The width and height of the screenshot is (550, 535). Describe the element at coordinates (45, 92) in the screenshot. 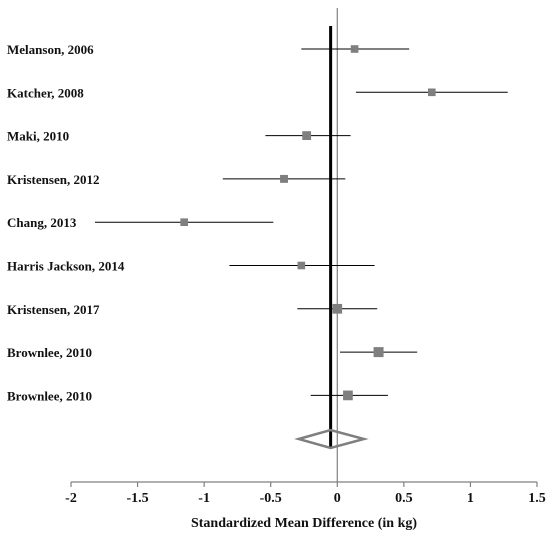

I see `study-label: Katcher, 2008` at that location.